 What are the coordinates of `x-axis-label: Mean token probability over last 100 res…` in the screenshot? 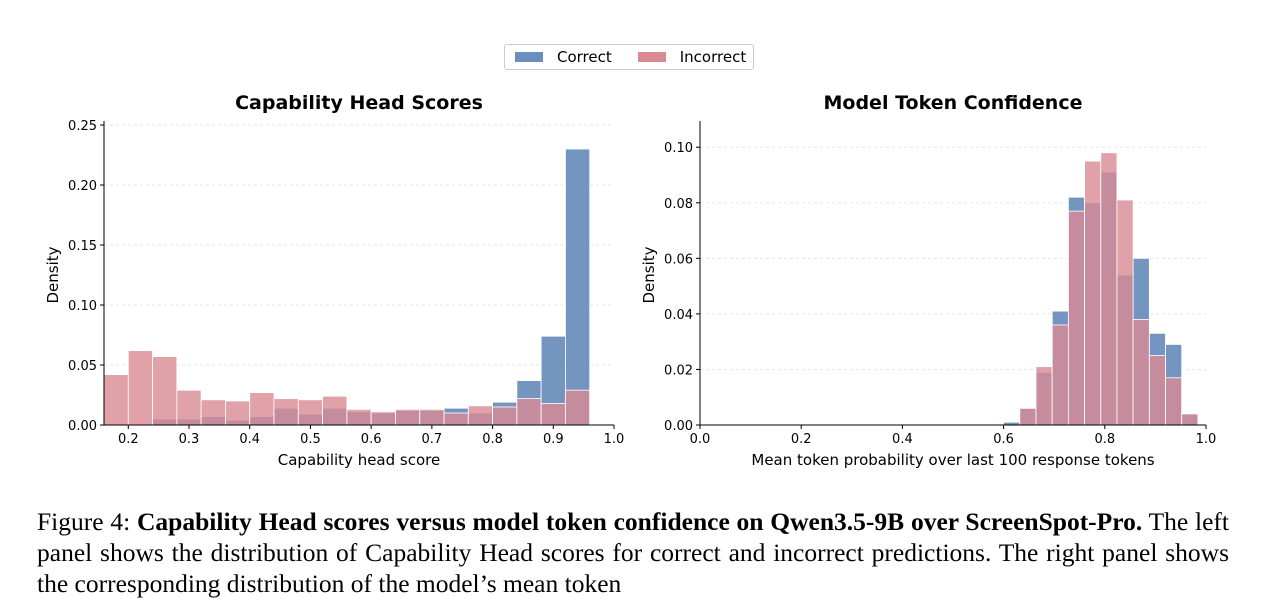 It's located at (952, 460).